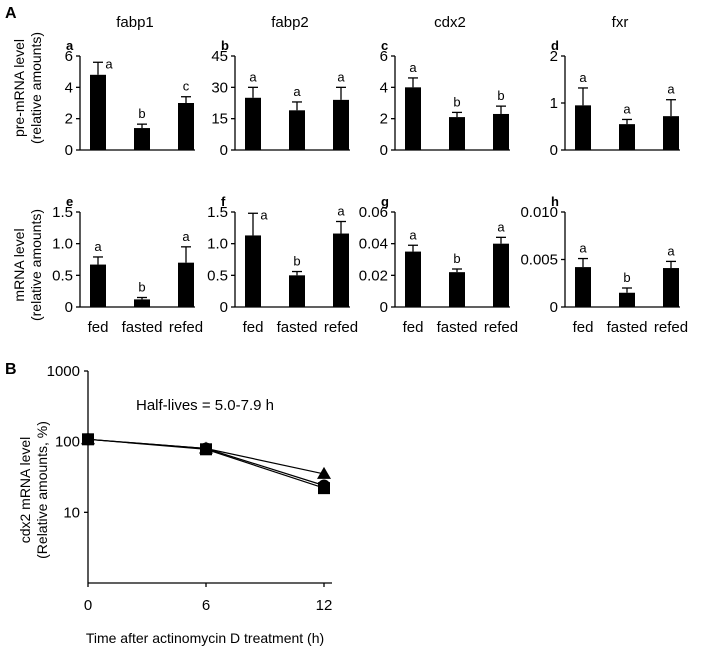 The height and width of the screenshot is (655, 713). What do you see at coordinates (671, 133) in the screenshot?
I see `bar-d-refed` at bounding box center [671, 133].